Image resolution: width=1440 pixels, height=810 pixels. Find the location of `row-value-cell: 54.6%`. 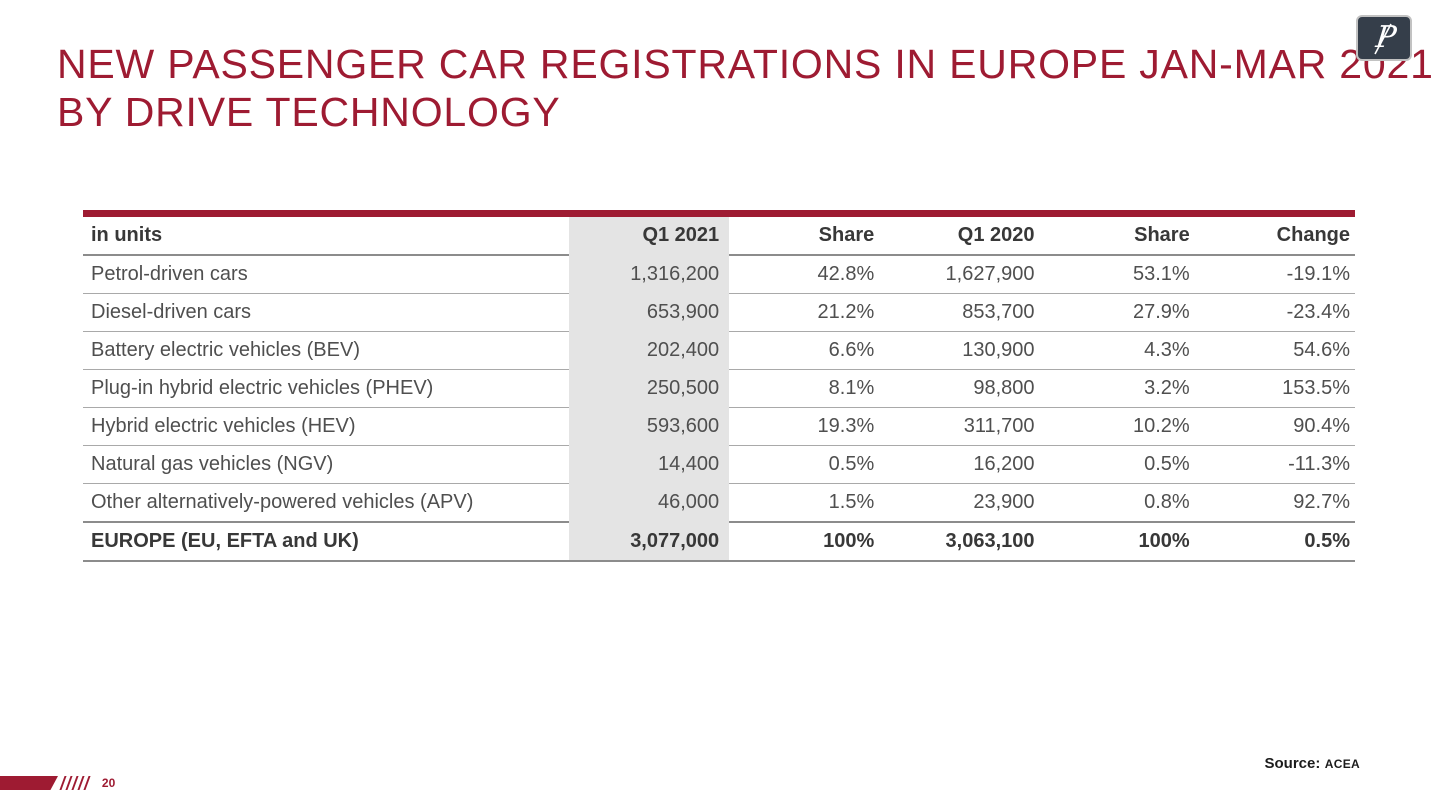

row-value-cell: 54.6% is located at coordinates (1274, 350).